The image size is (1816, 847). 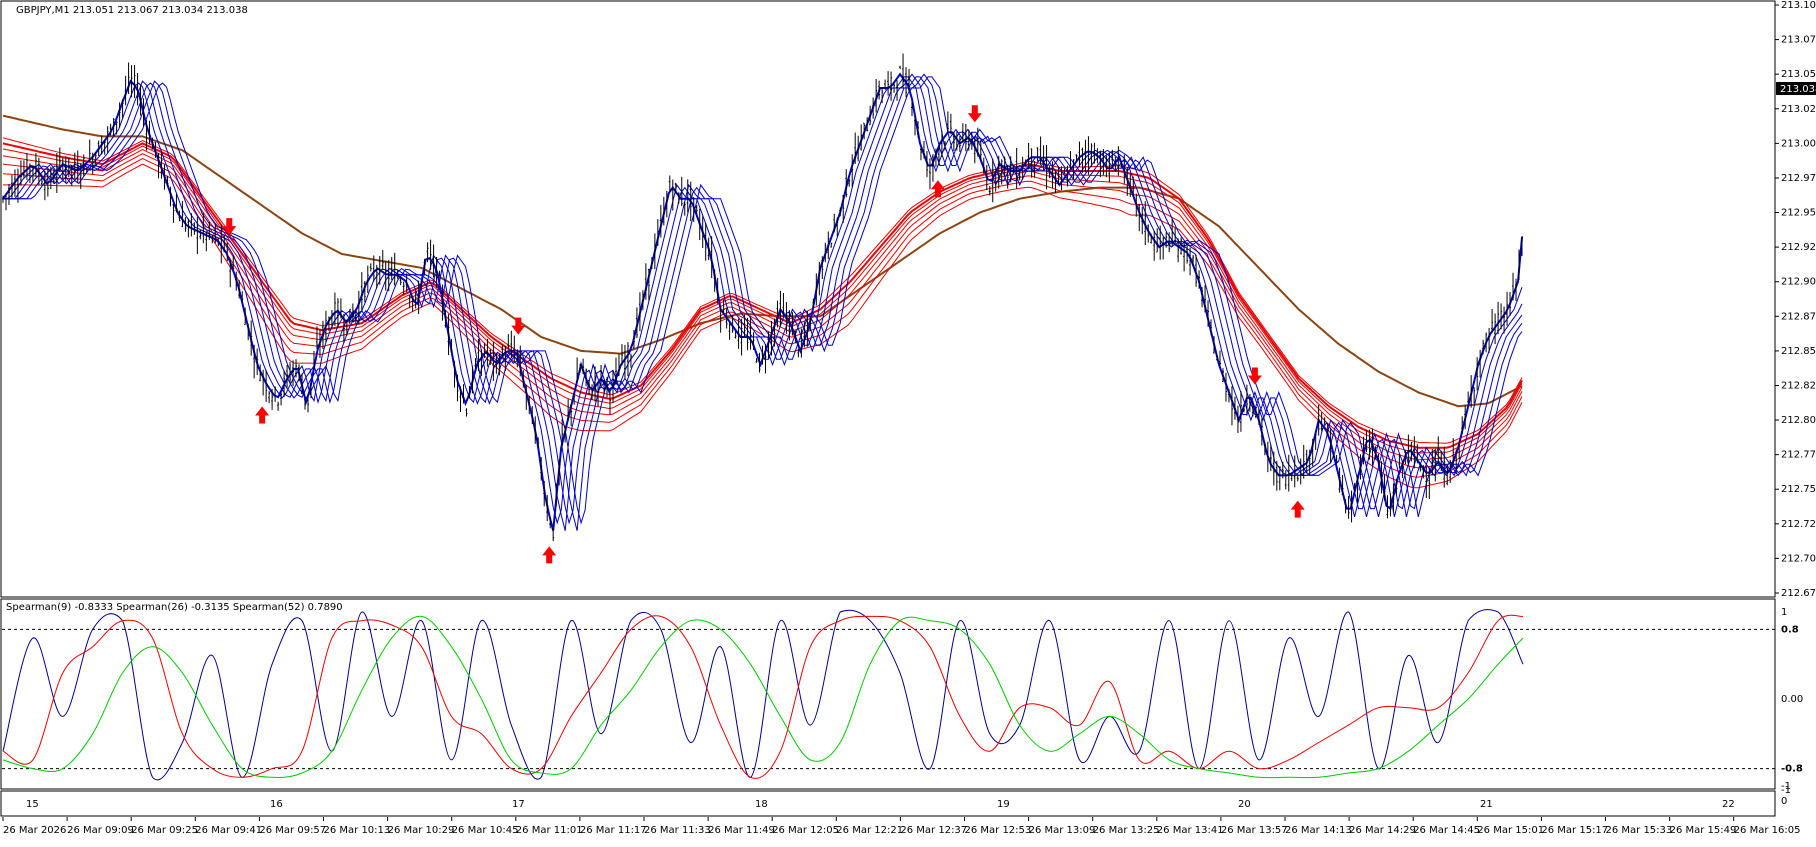 What do you see at coordinates (1798, 351) in the screenshot?
I see `price-tick-label: 212.850` at bounding box center [1798, 351].